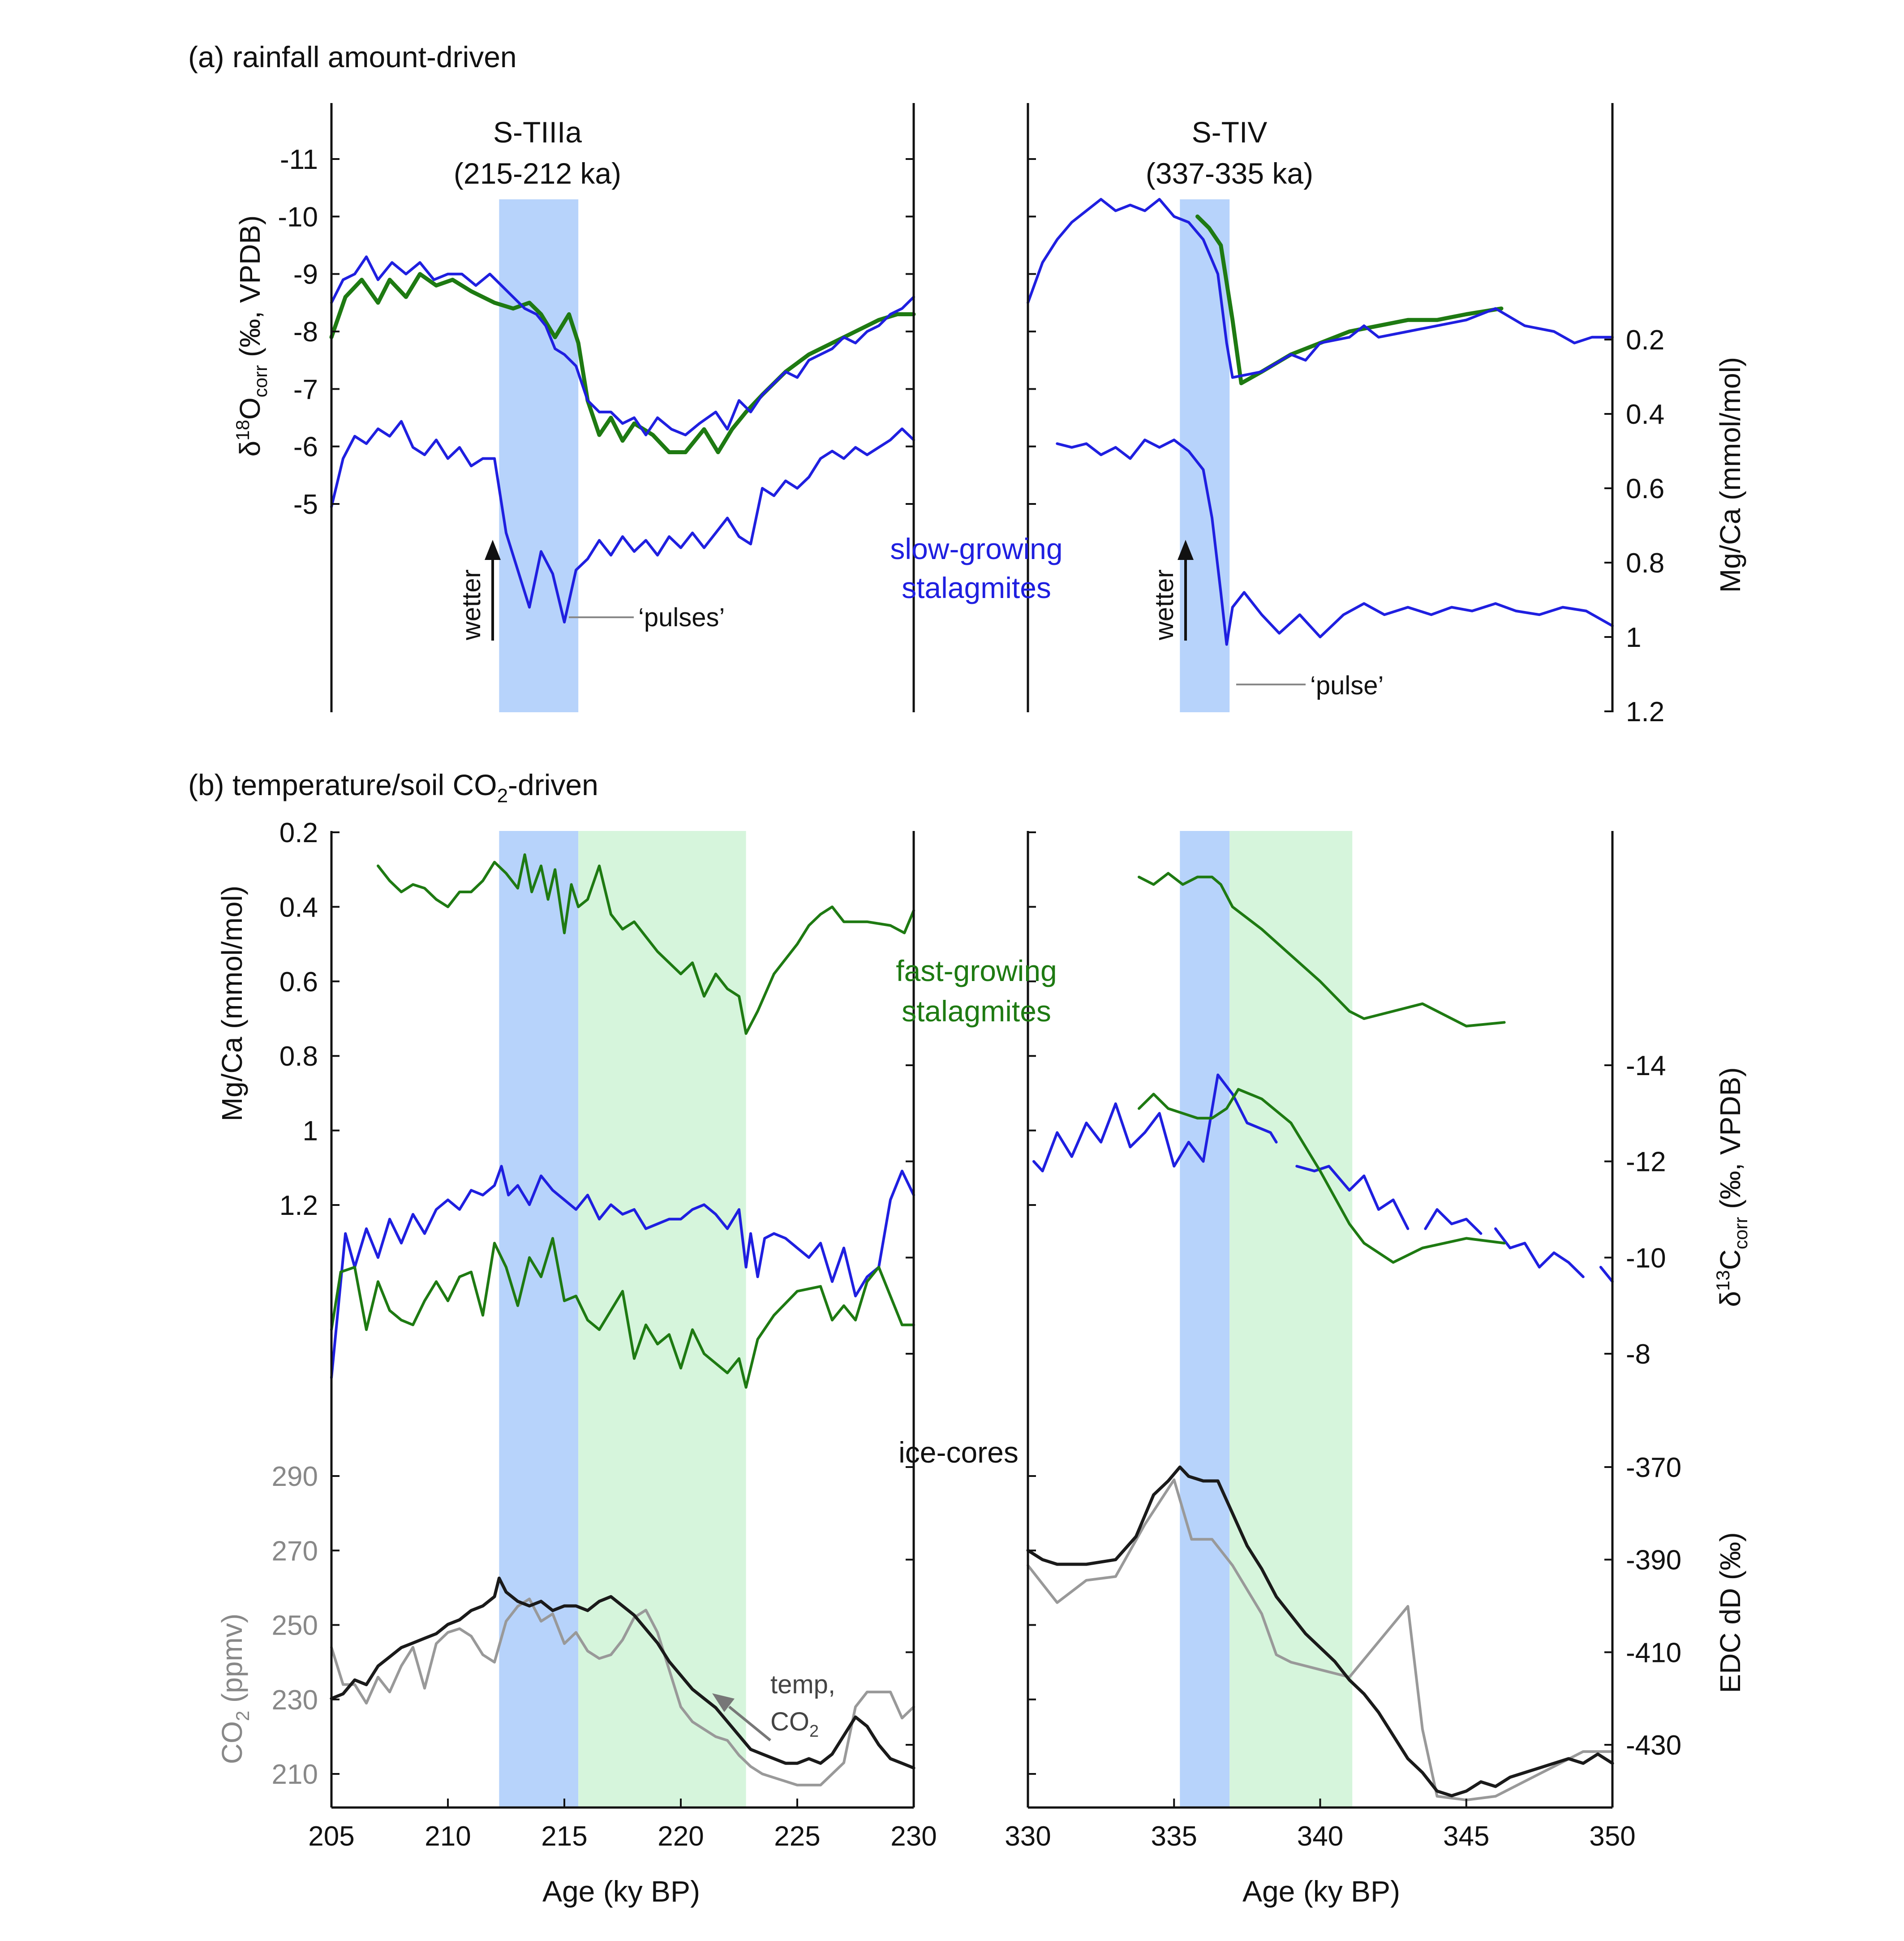  I want to click on panel-a-title: (a) rainfall amount-driven, so click(352, 57).